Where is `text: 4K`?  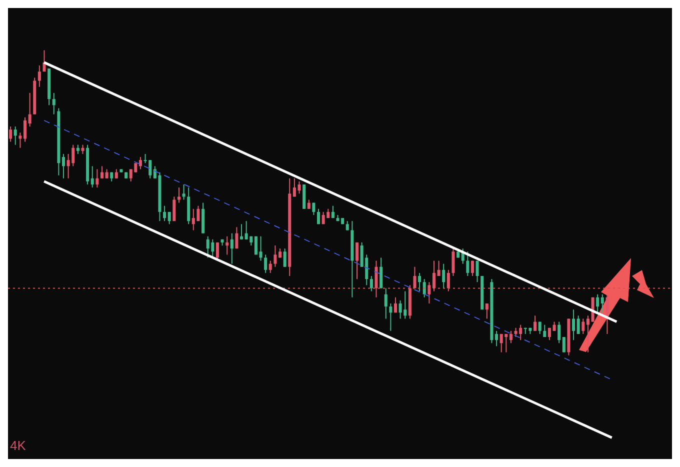 text: 4K is located at coordinates (18, 445).